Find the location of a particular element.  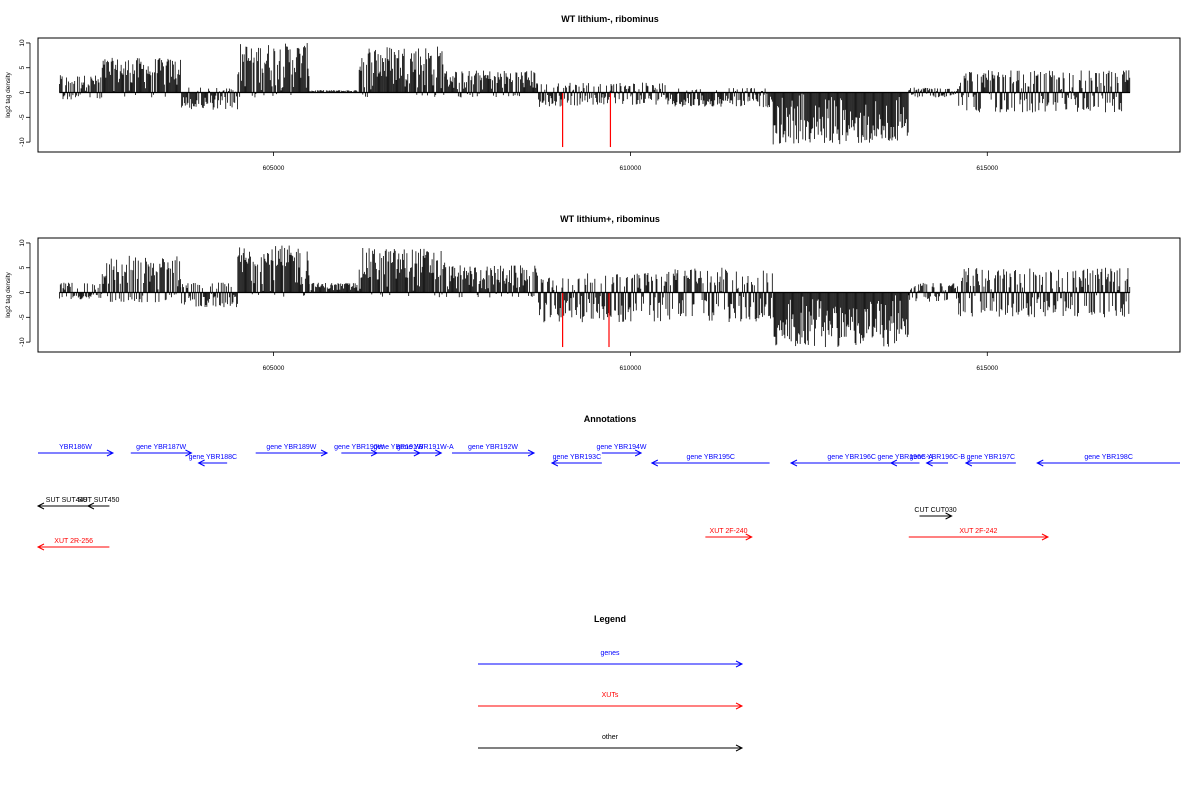

feature-label: gene YBR194W is located at coordinates (621, 447).